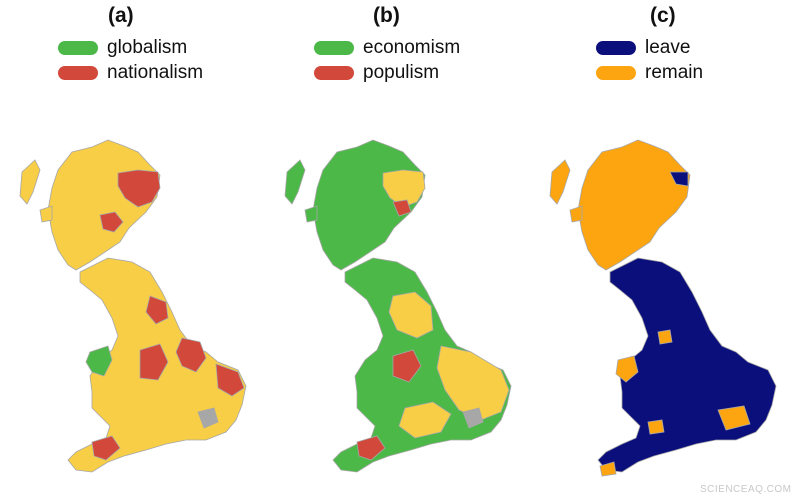  Describe the element at coordinates (311, 214) in the screenshot. I see `island-skye-b` at that location.